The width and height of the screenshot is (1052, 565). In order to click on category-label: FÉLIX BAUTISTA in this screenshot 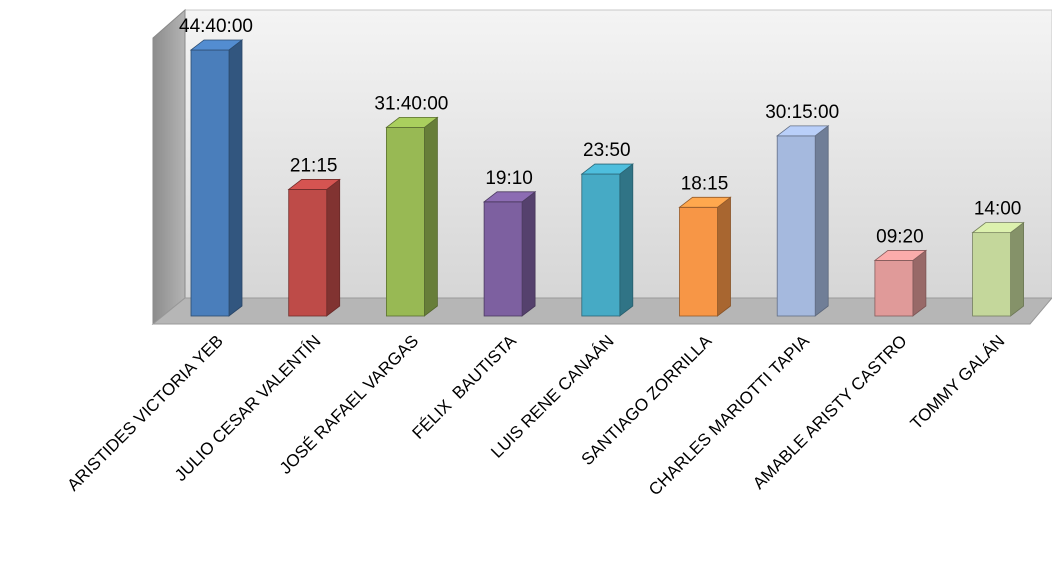, I will do `click(465, 387)`.